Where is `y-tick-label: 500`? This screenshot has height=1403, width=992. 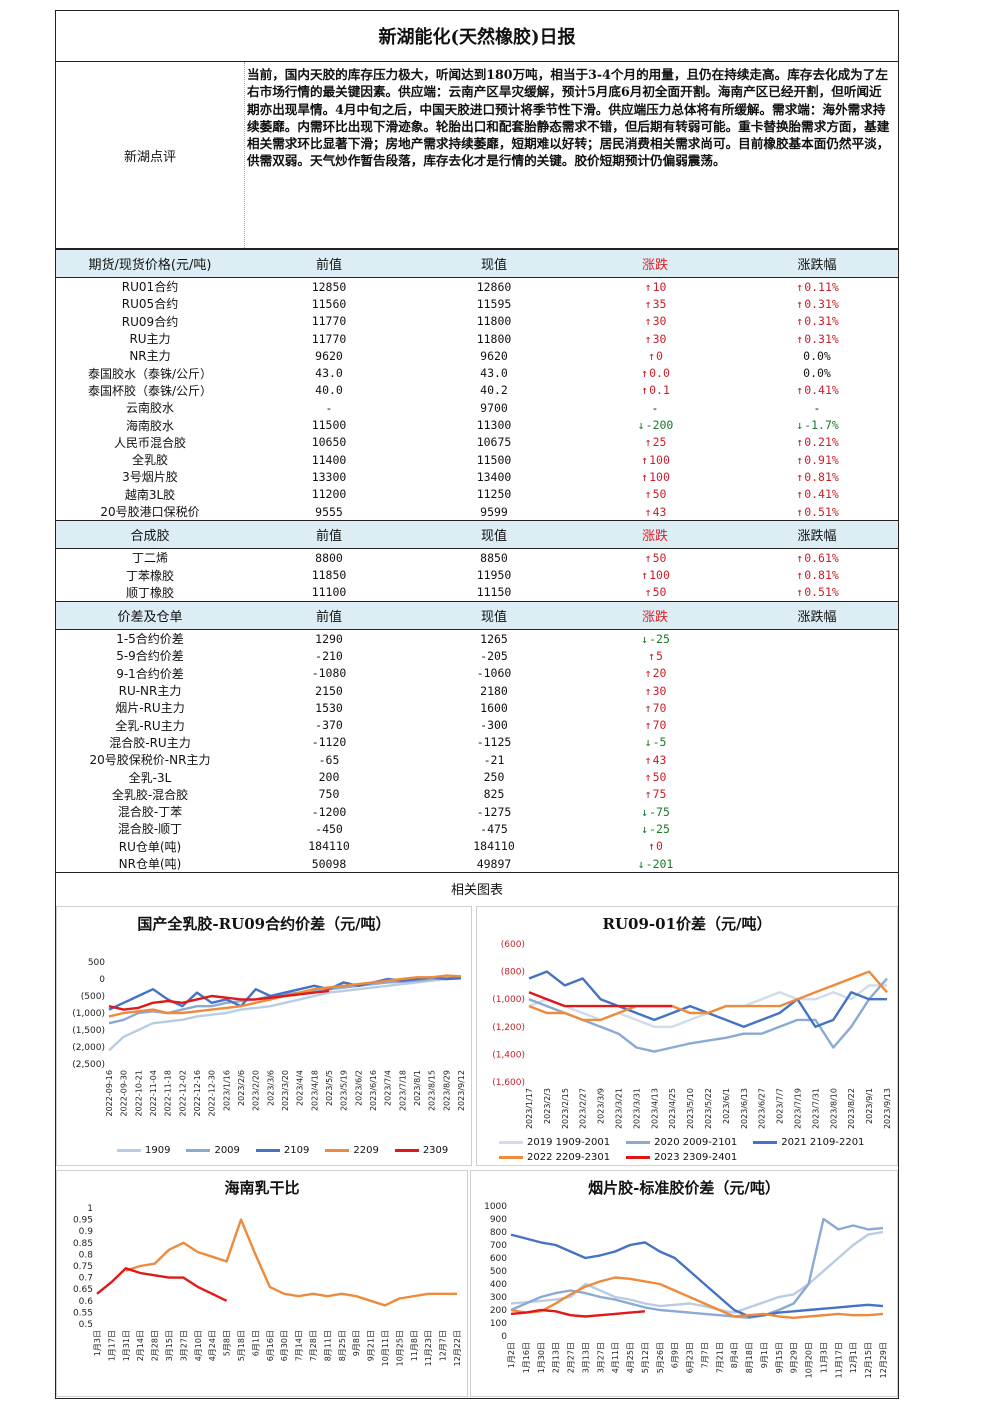 y-tick-label: 500 is located at coordinates (498, 1272).